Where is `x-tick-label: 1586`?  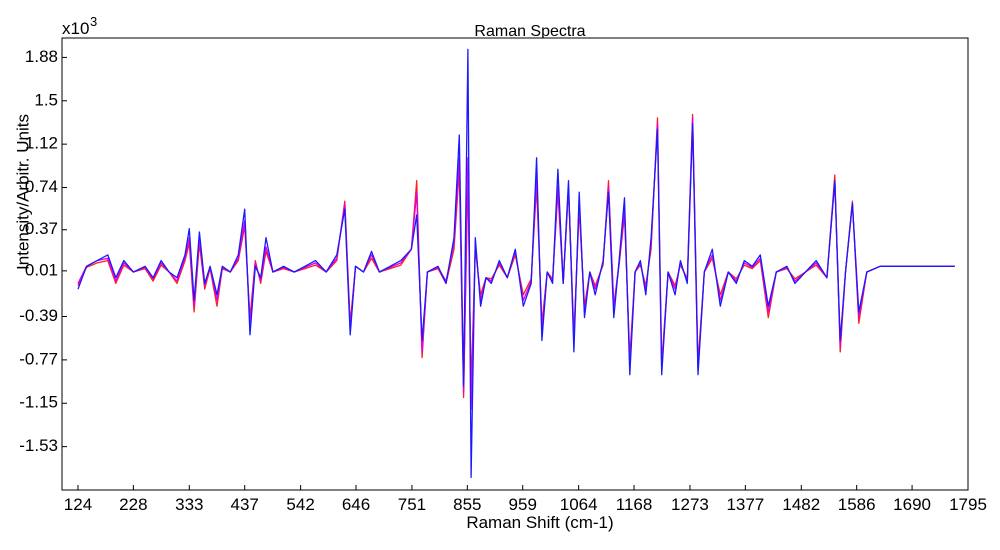 x-tick-label: 1586 is located at coordinates (857, 504).